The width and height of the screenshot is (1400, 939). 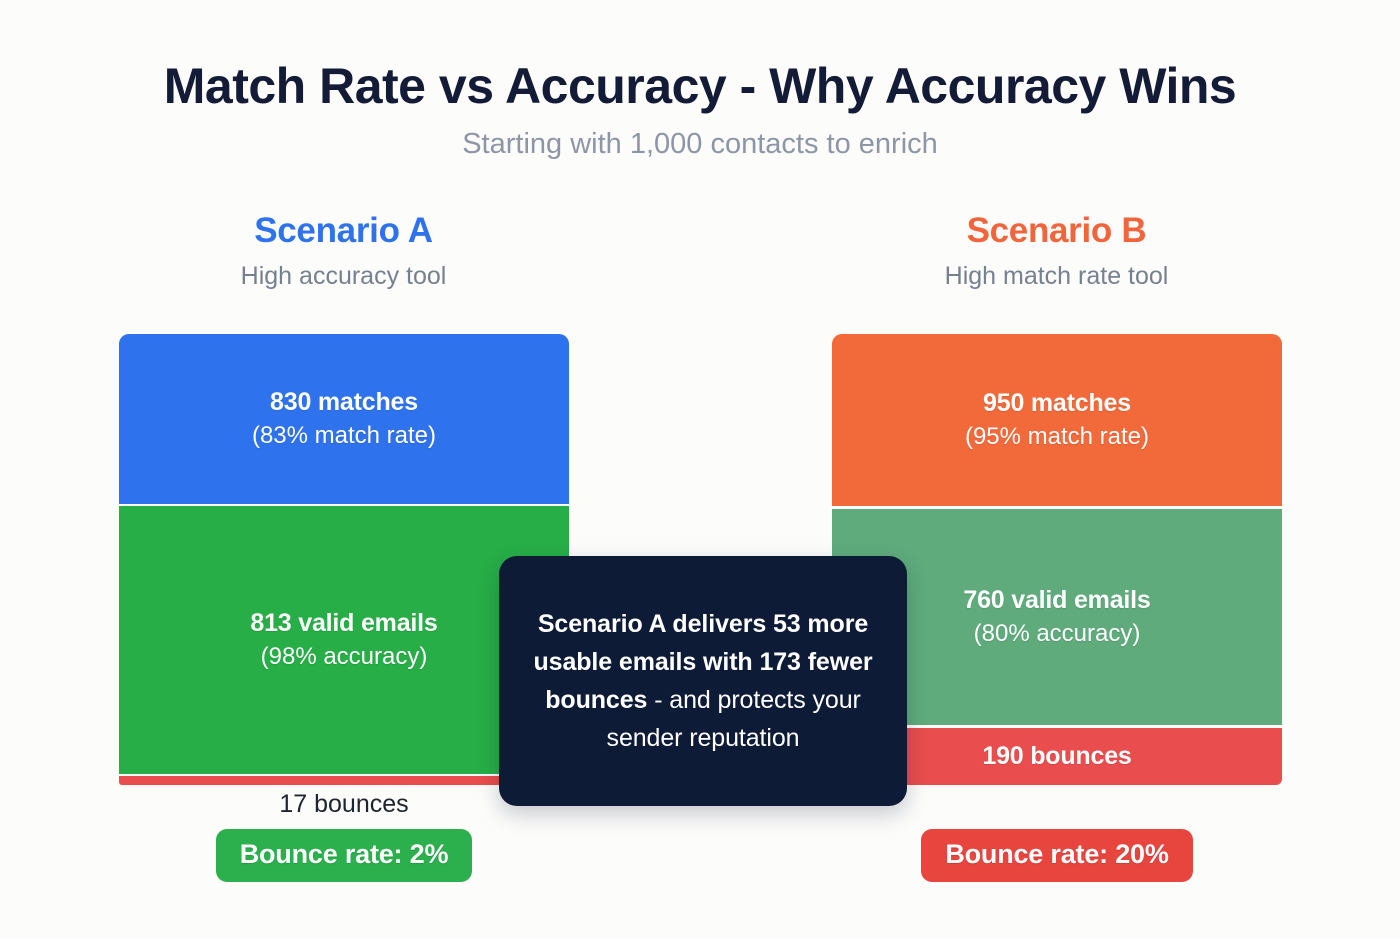 I want to click on scenario-b-bounce-value: 190 bounces, so click(x=1057, y=755).